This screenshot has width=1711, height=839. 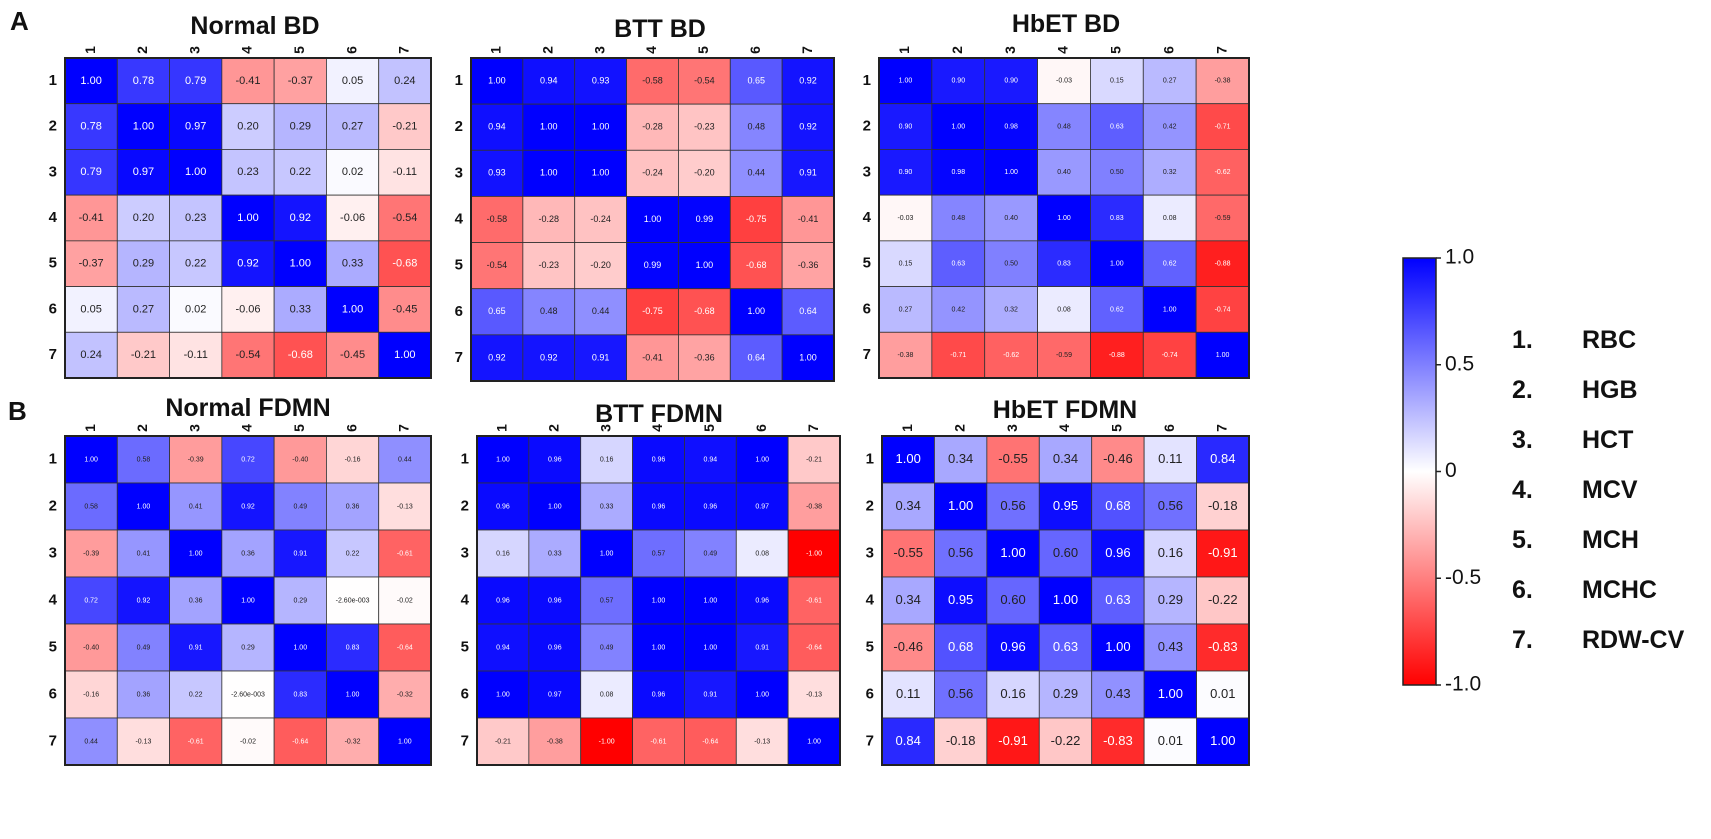 What do you see at coordinates (711, 459) in the screenshot?
I see `cell-value-label: 0.94` at bounding box center [711, 459].